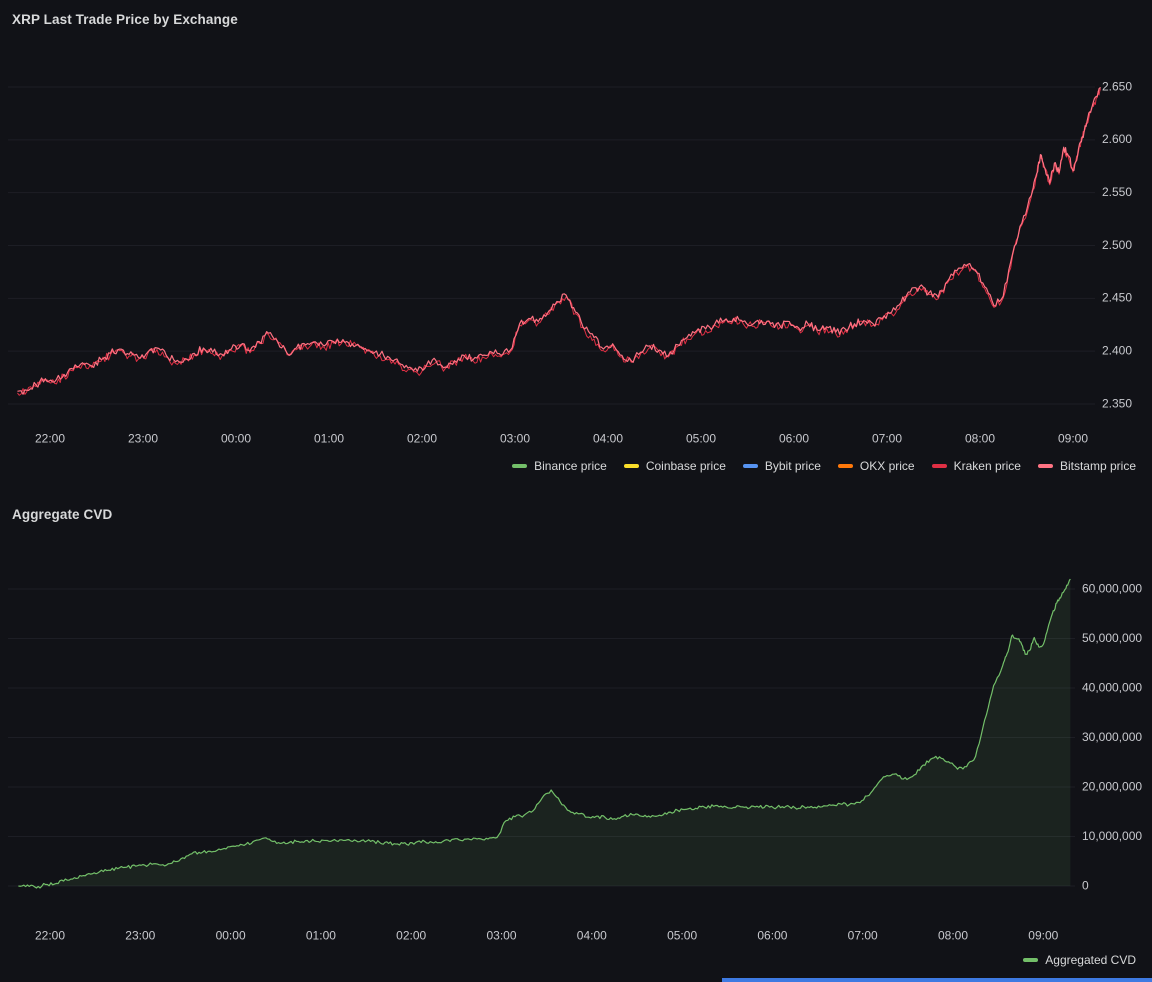  What do you see at coordinates (631, 466) in the screenshot?
I see `legend-swatch-coinbase-price` at bounding box center [631, 466].